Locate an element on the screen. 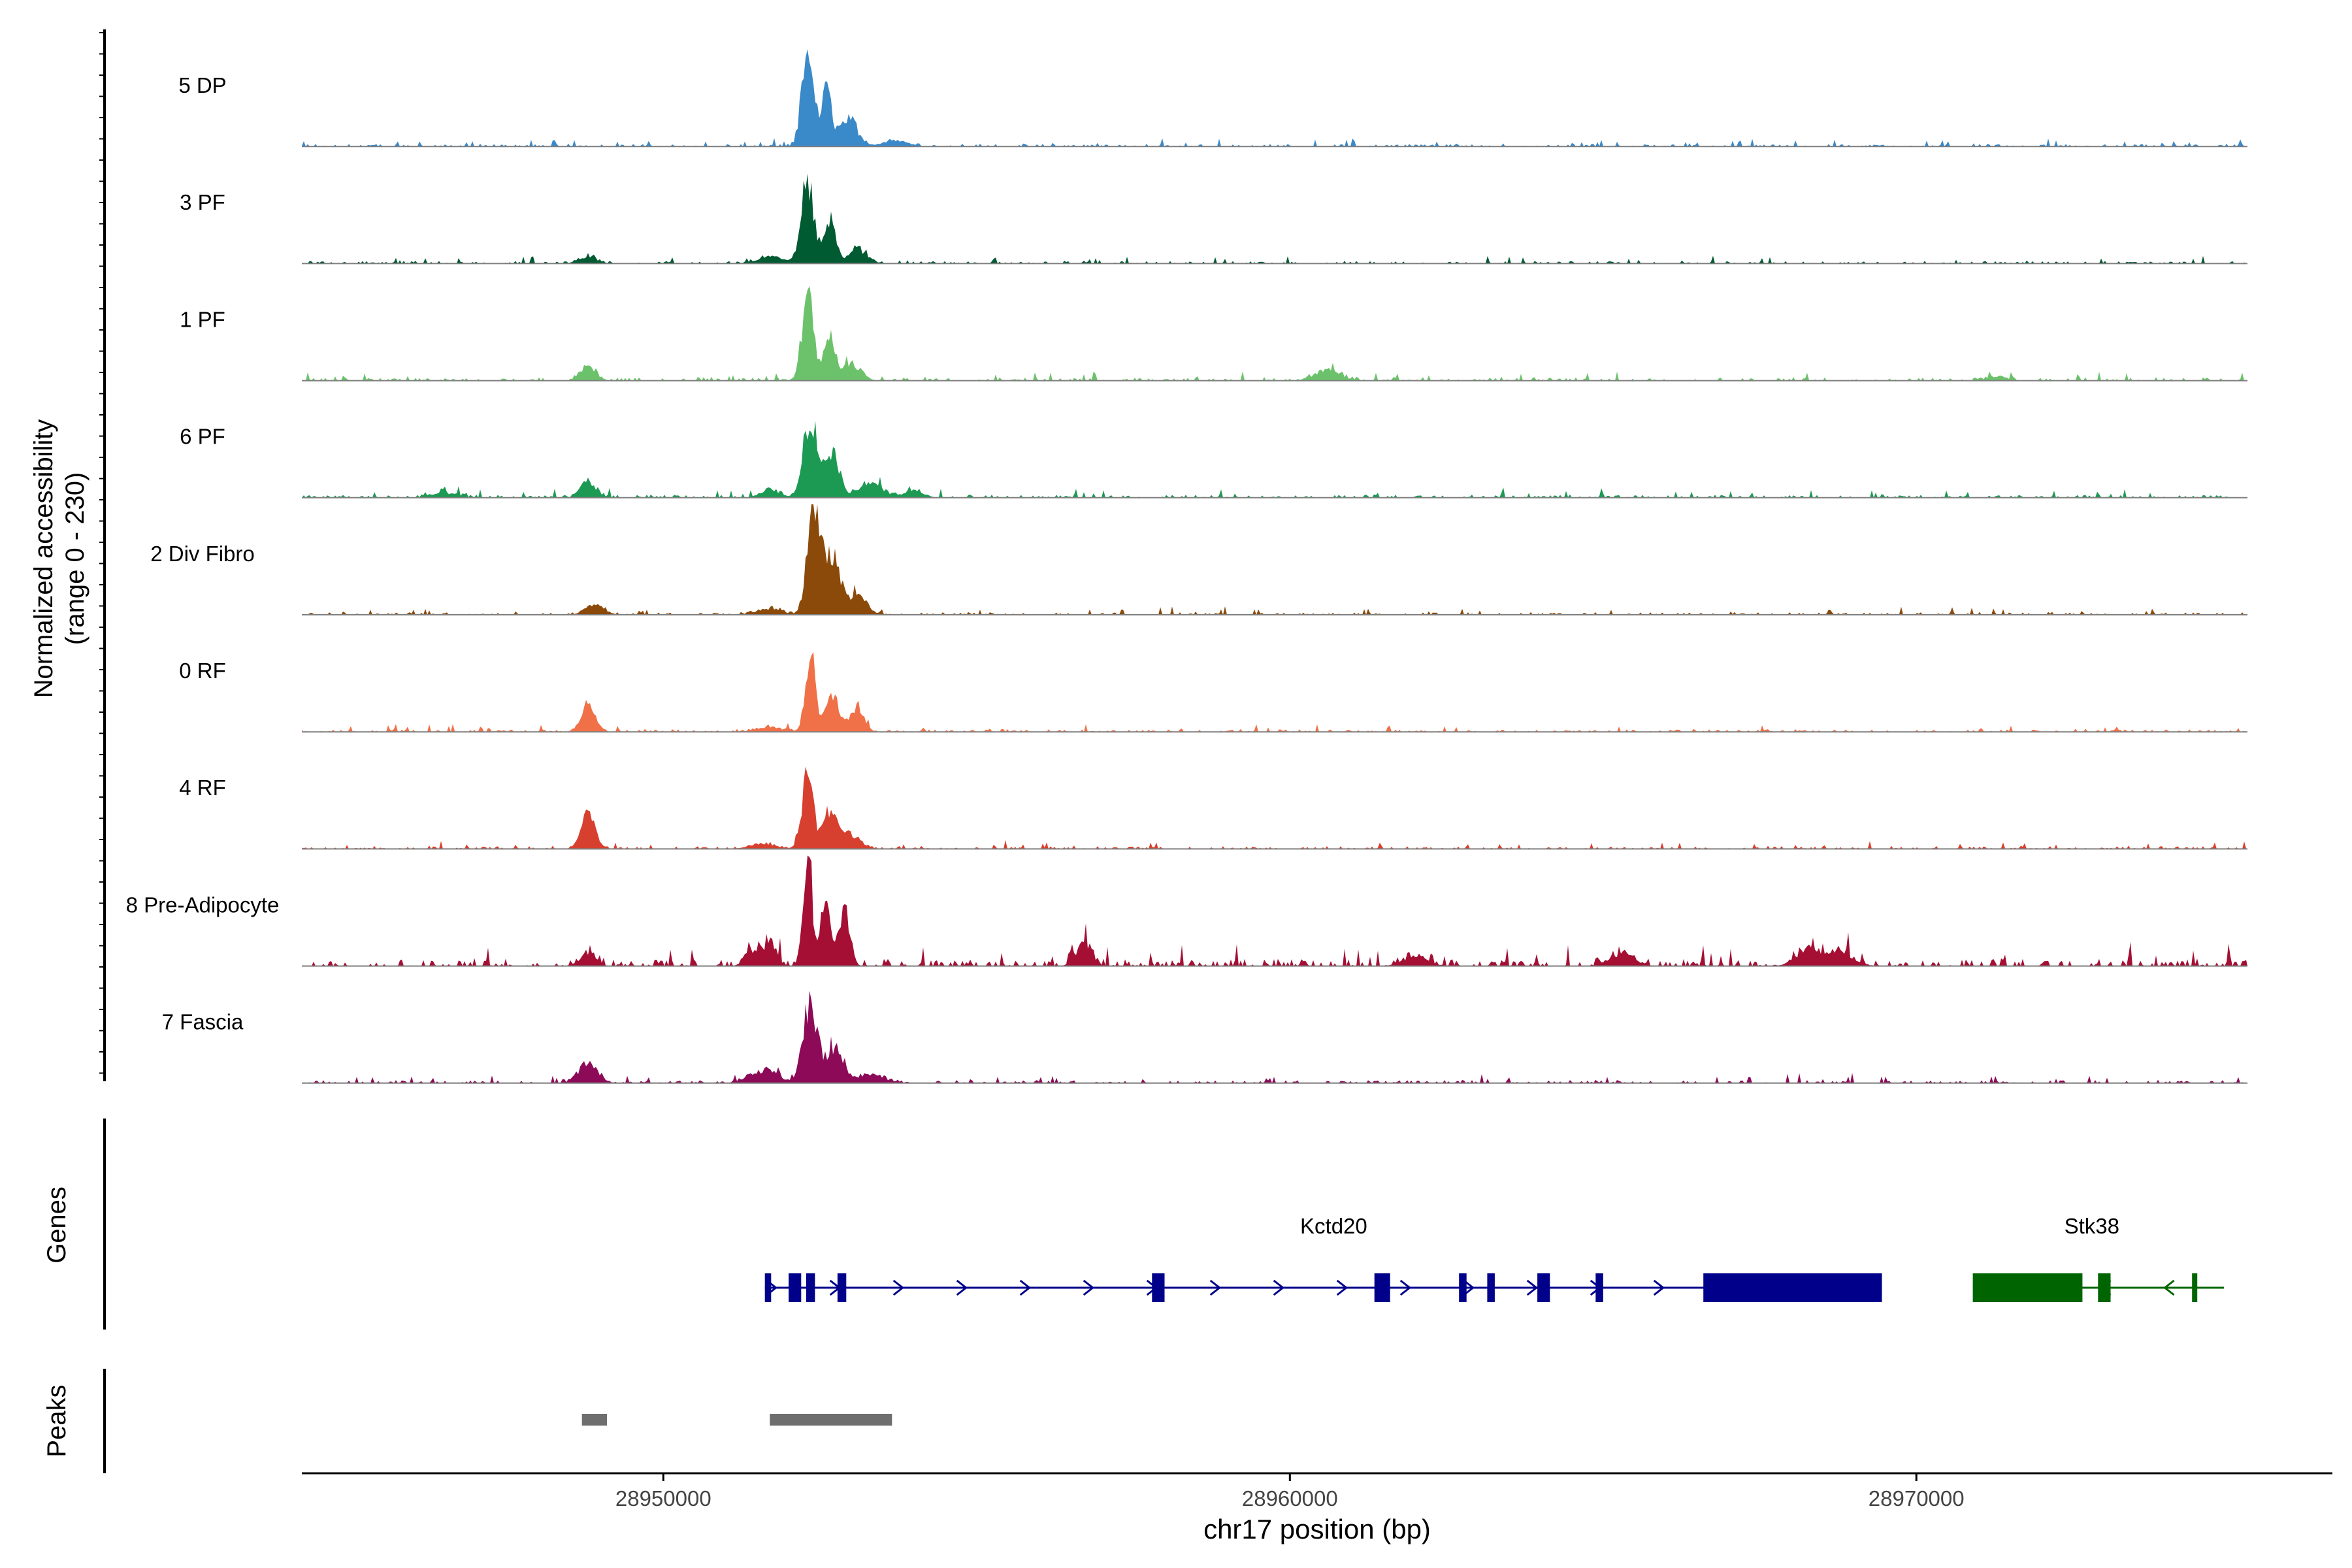 This screenshot has width=2352, height=1568. y-axis-title-line2: (range 0 - 230) is located at coordinates (75, 558).